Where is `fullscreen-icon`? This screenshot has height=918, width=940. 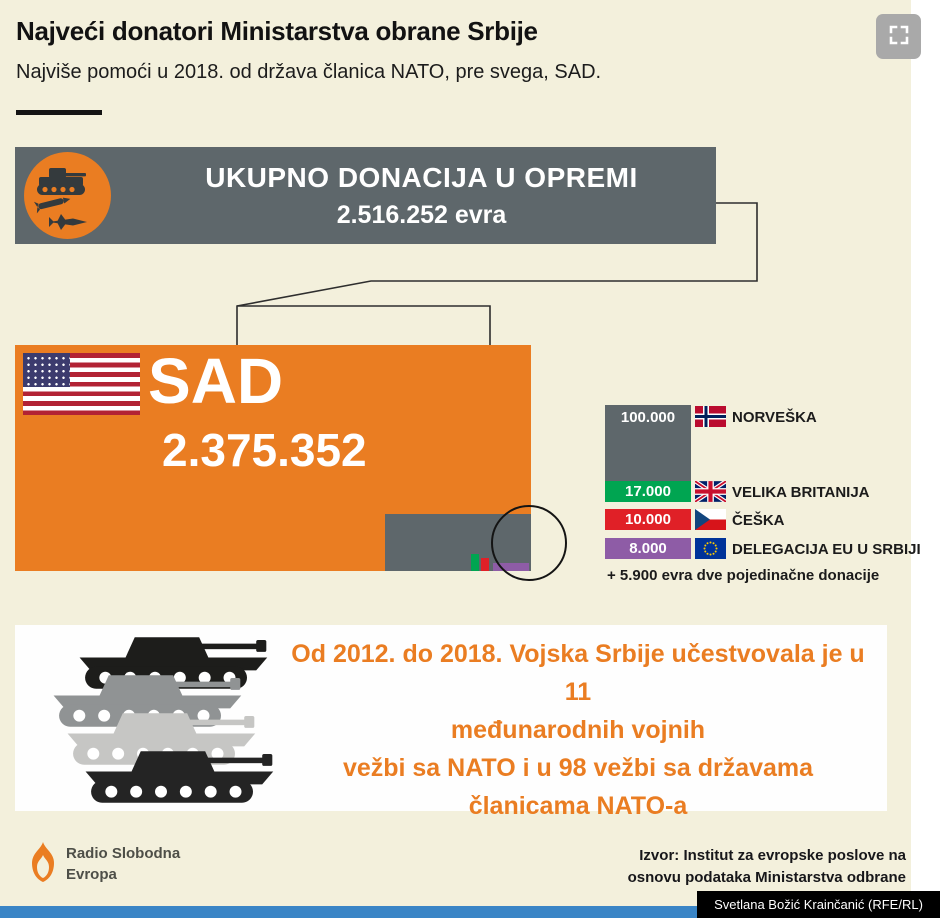
fullscreen-icon is located at coordinates (899, 36).